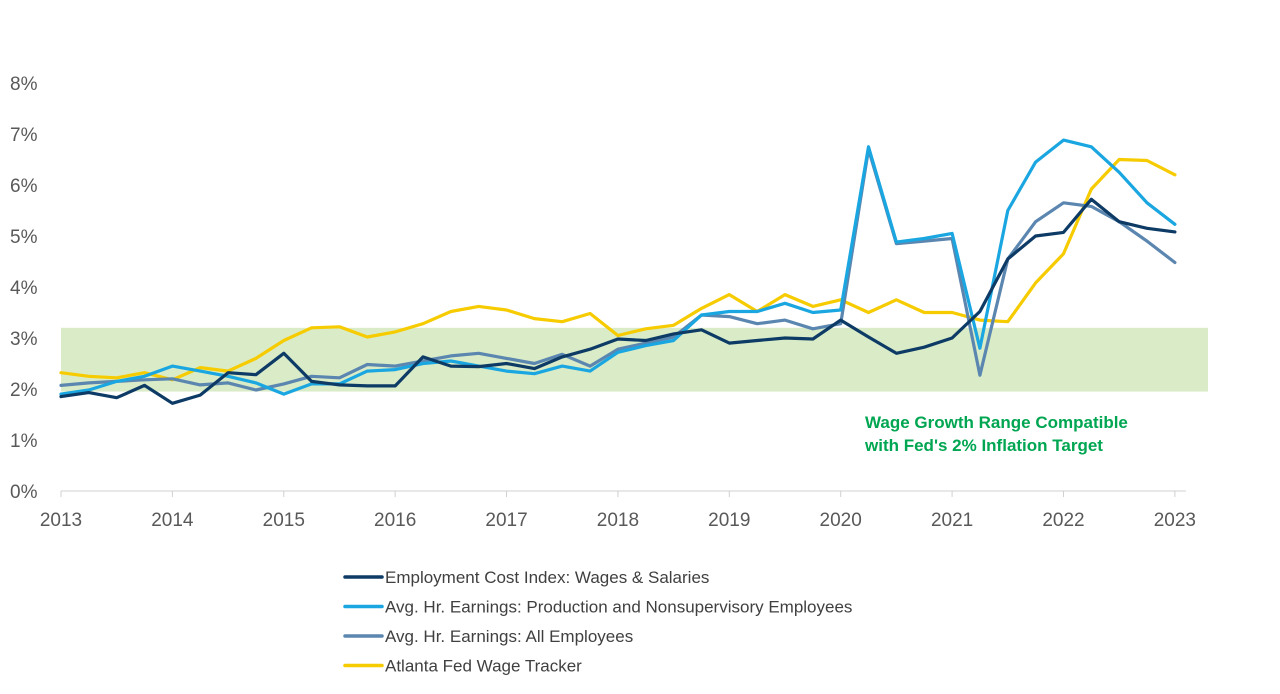 Image resolution: width=1280 pixels, height=694 pixels. What do you see at coordinates (24, 492) in the screenshot?
I see `y-tick-label: 0%` at bounding box center [24, 492].